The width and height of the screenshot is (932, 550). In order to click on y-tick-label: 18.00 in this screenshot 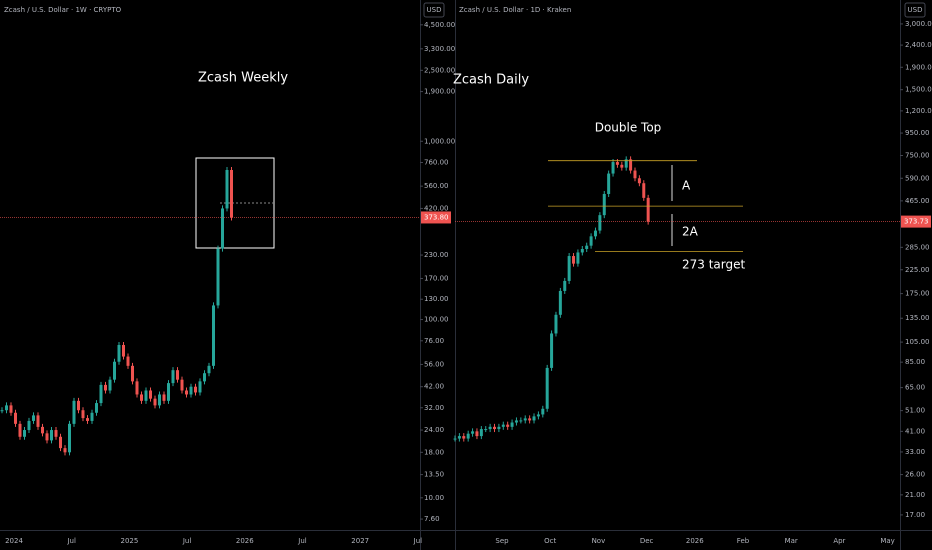, I will do `click(434, 452)`.